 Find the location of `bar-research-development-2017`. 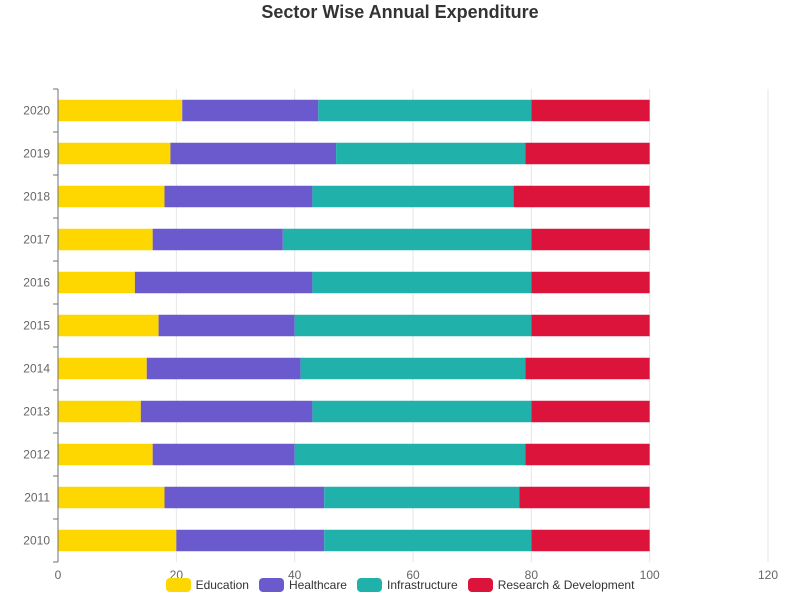

bar-research-development-2017 is located at coordinates (590, 239).